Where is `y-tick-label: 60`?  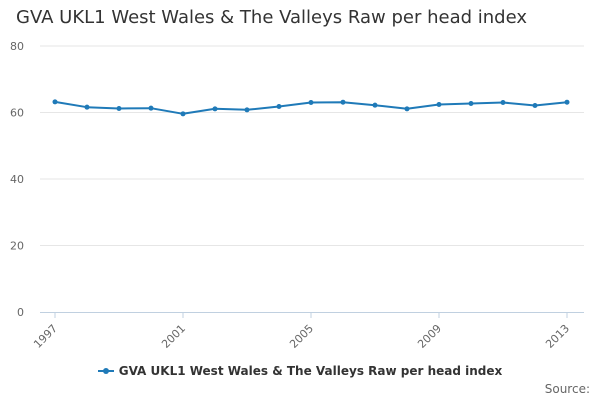
y-tick-label: 60 is located at coordinates (17, 113).